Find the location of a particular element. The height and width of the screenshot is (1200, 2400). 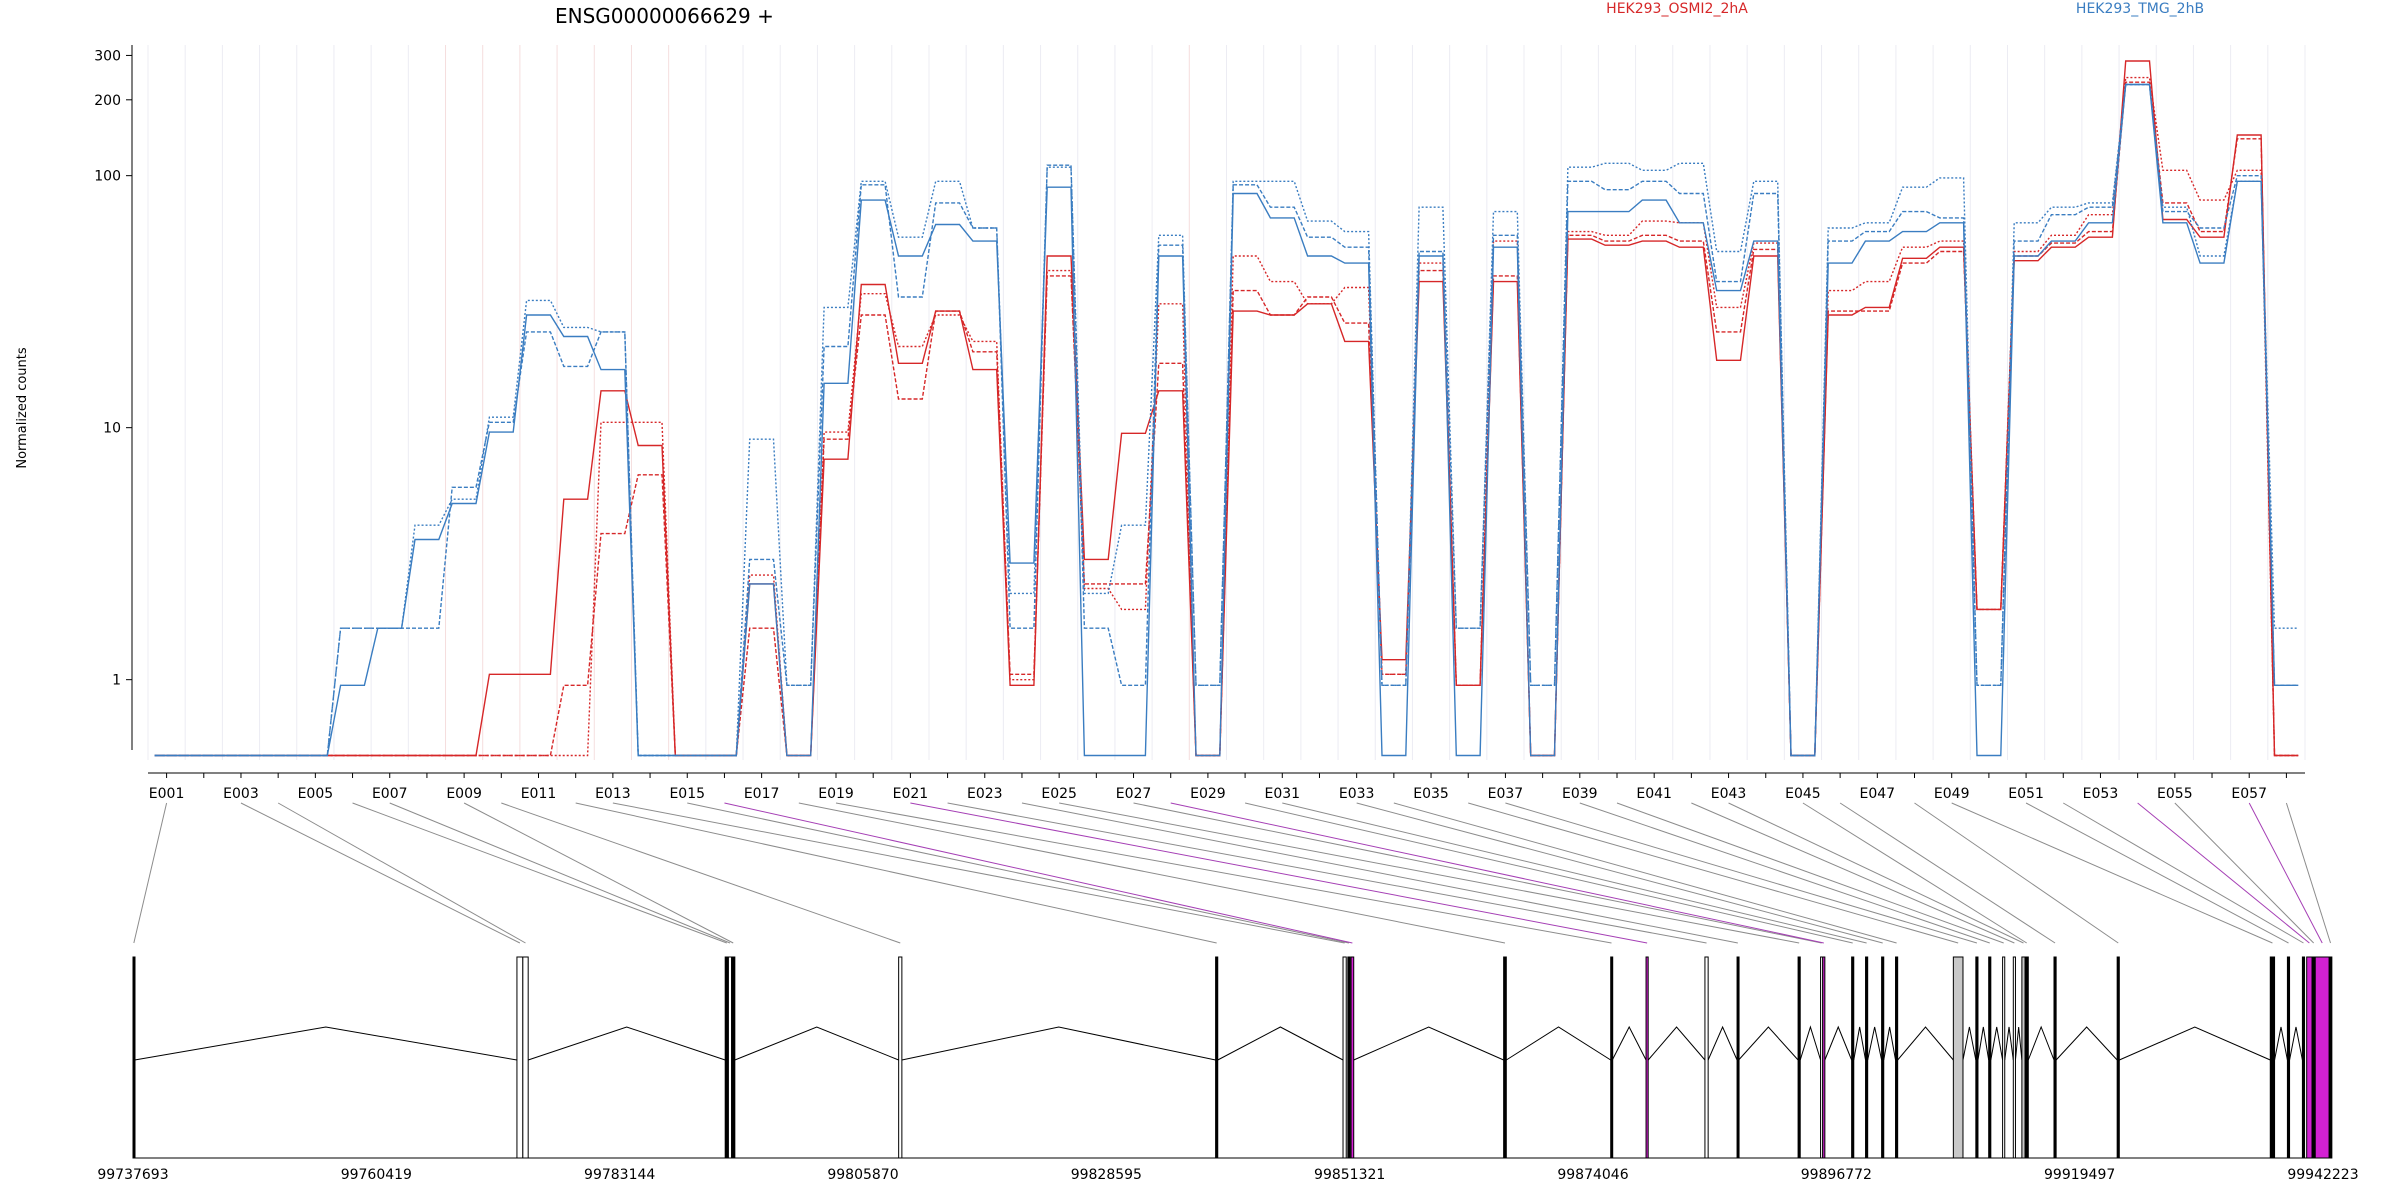

exon-tick-label: E037 is located at coordinates (1506, 794).